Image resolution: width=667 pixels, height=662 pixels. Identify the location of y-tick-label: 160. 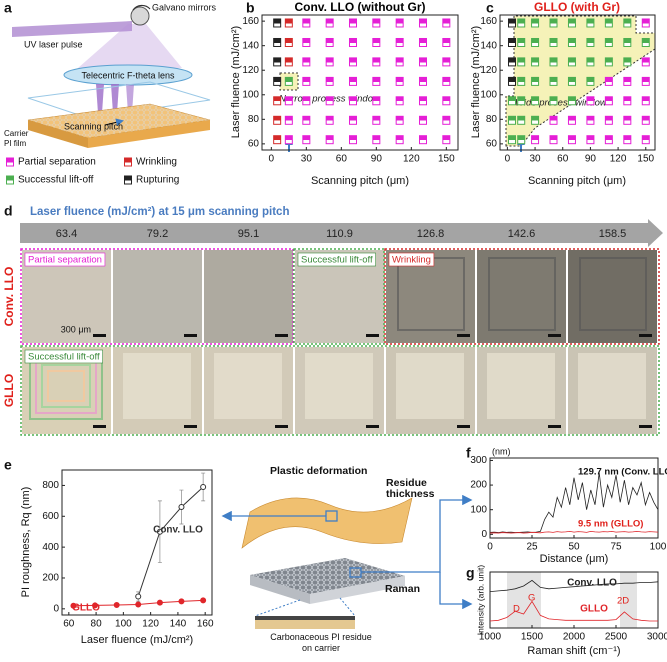
(488, 21).